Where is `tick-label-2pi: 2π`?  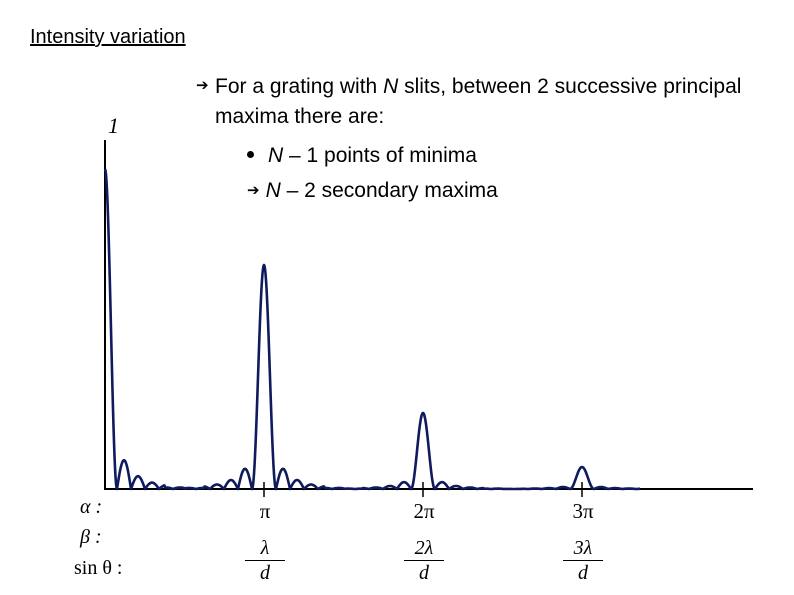
tick-label-2pi: 2π is located at coordinates (424, 511).